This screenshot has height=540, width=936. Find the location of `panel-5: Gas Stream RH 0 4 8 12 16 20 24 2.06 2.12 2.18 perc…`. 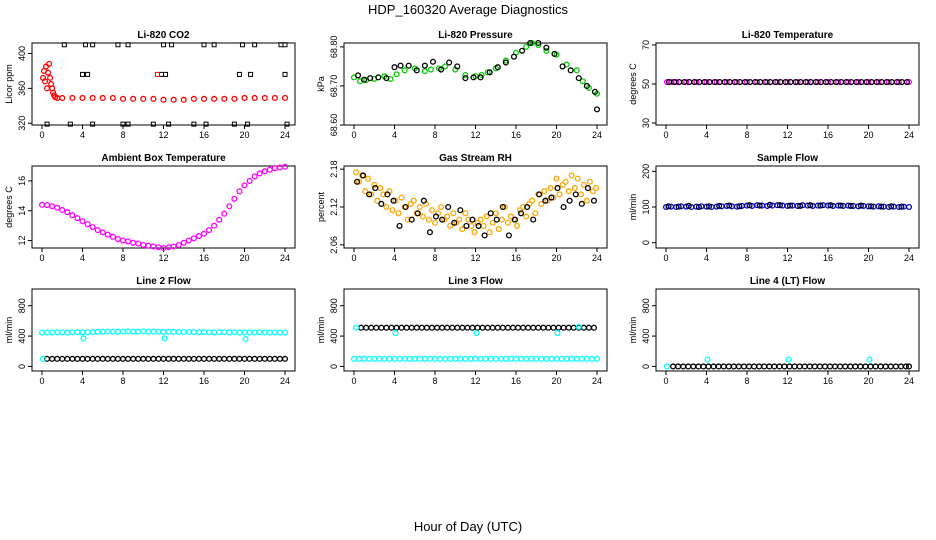

panel-5: Gas Stream RH 0 4 8 12 16 20 24 2.06 2.12 2.18 perc… is located at coordinates (462, 208).